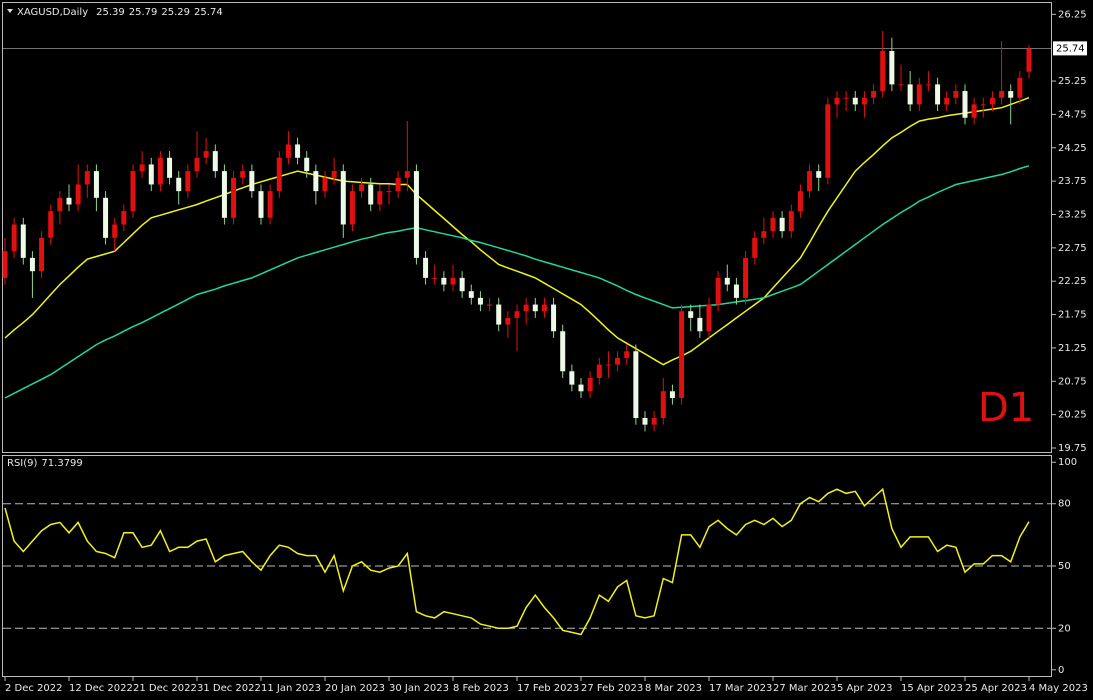 Image resolution: width=1093 pixels, height=700 pixels. What do you see at coordinates (932, 688) in the screenshot?
I see `x-tick-label: 15 Apr 2023` at bounding box center [932, 688].